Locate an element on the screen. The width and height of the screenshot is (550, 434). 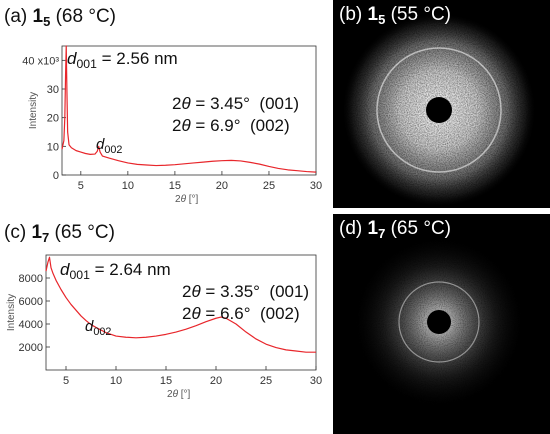
chart-a-xtick-label: 10 is located at coordinates (128, 186).